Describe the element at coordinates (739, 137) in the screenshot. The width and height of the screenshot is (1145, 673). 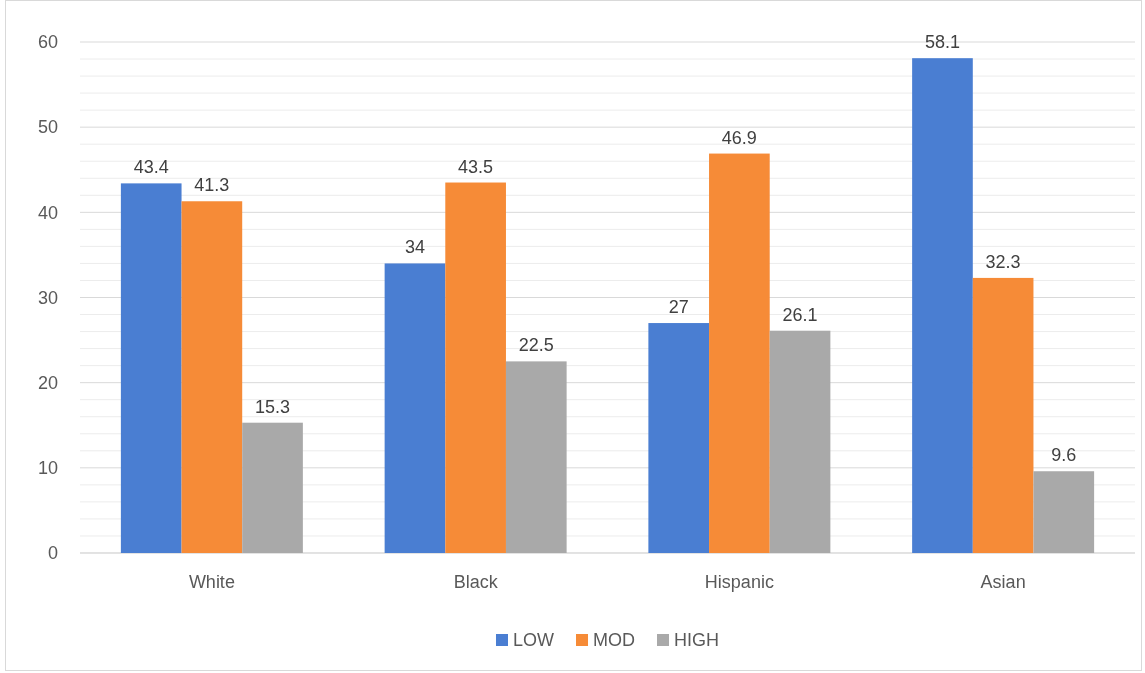
I see `data-label: 46.9` at that location.